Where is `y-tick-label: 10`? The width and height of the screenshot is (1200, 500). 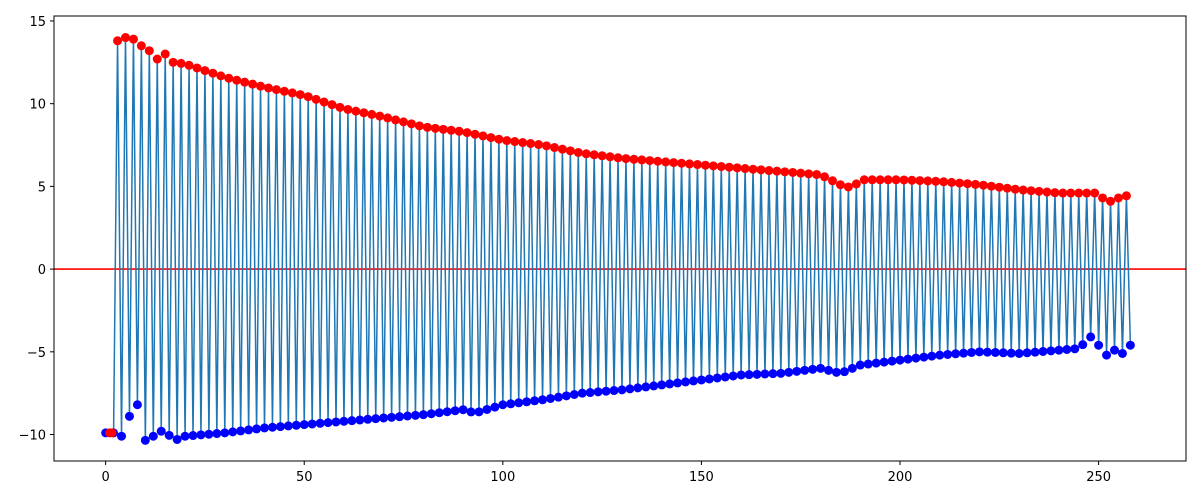 y-tick-label: 10 is located at coordinates (37, 105).